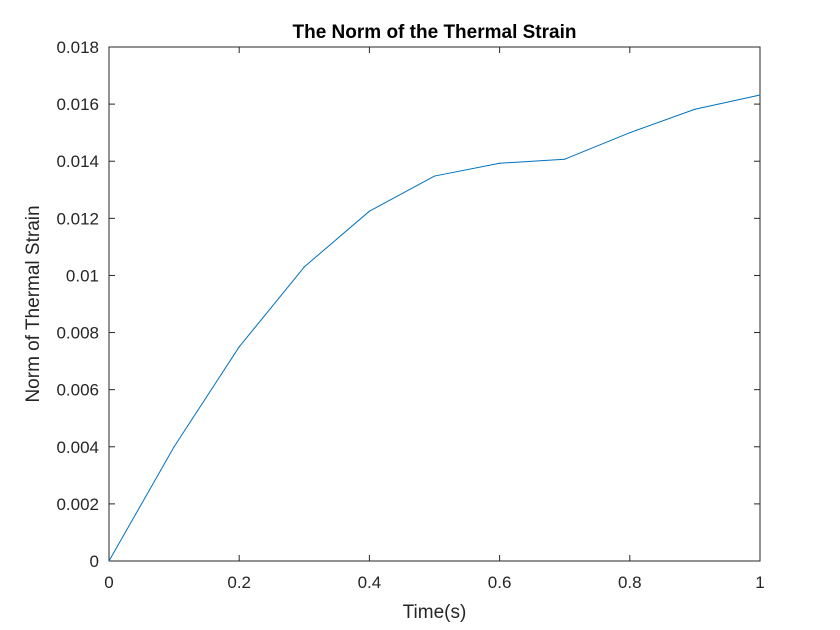  Describe the element at coordinates (239, 582) in the screenshot. I see `x-tick-label: 0.2` at that location.